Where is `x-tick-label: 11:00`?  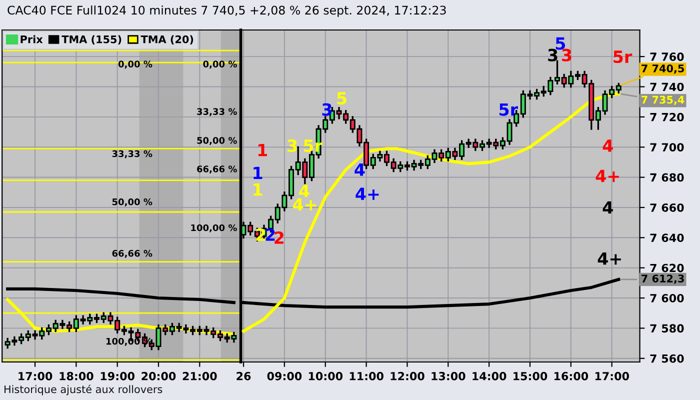
x-tick-label: 11:00 is located at coordinates (367, 376).